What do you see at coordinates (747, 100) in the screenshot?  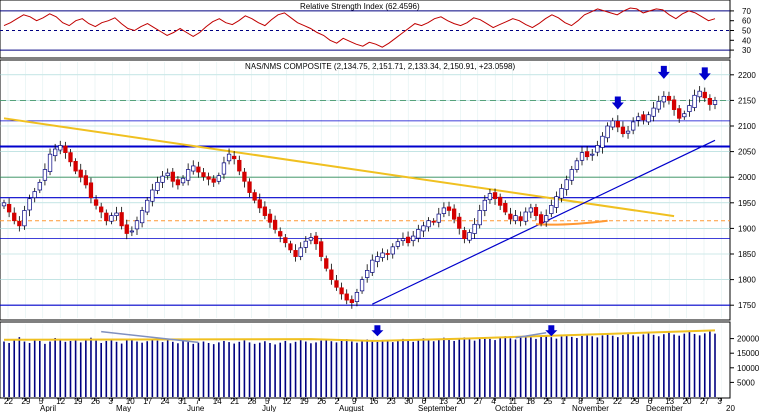 I see `price-tick-label: 2150` at bounding box center [747, 100].